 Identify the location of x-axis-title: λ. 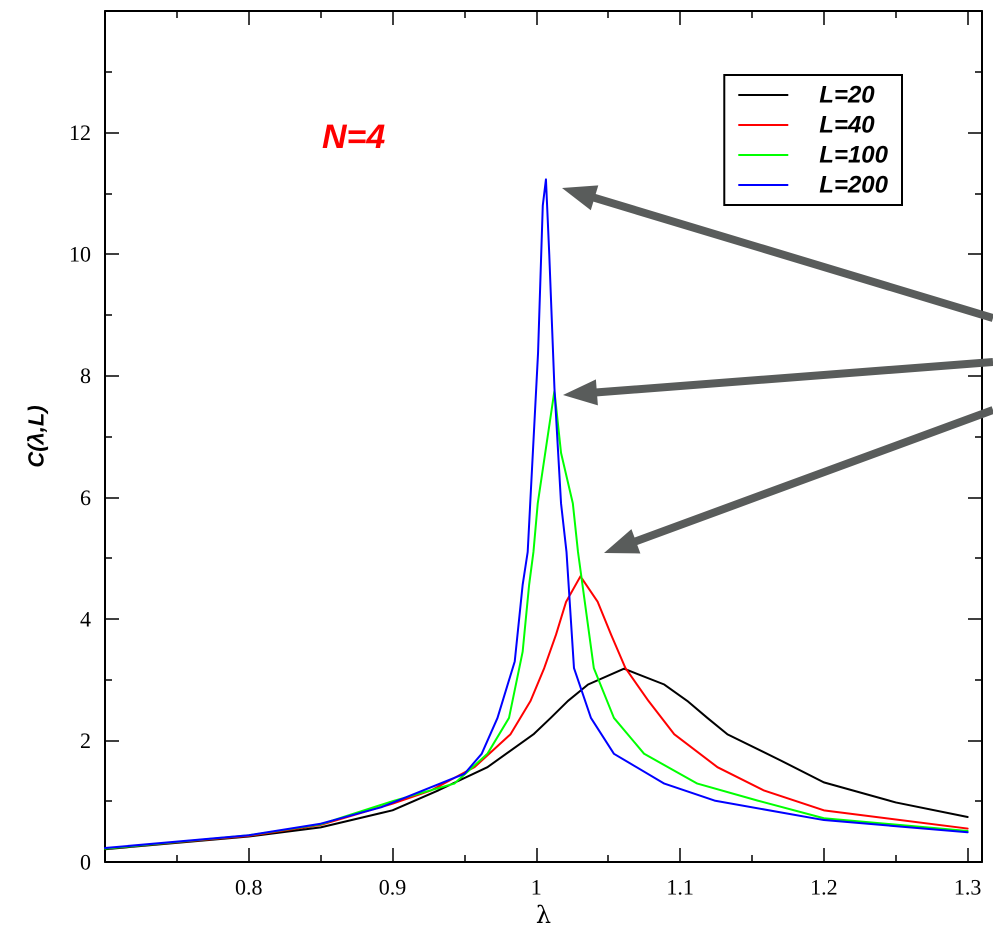
(544, 914).